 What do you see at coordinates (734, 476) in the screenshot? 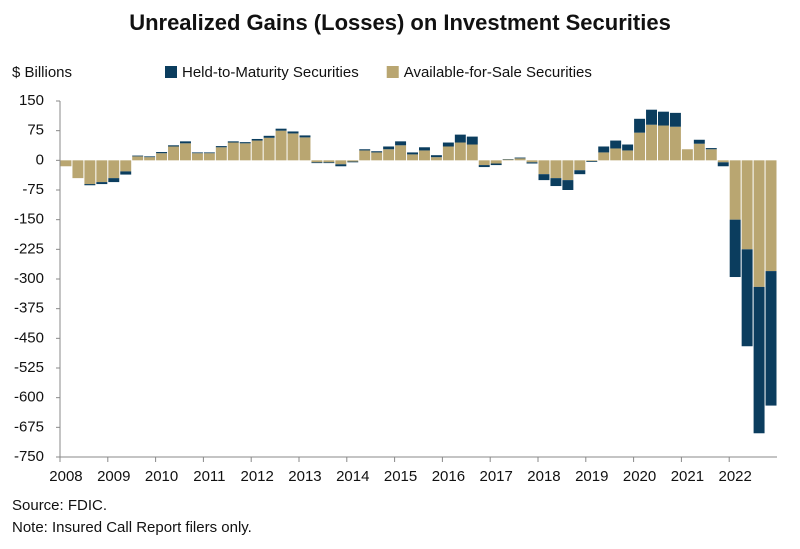
I see `x-tick-label: 2022` at bounding box center [734, 476].